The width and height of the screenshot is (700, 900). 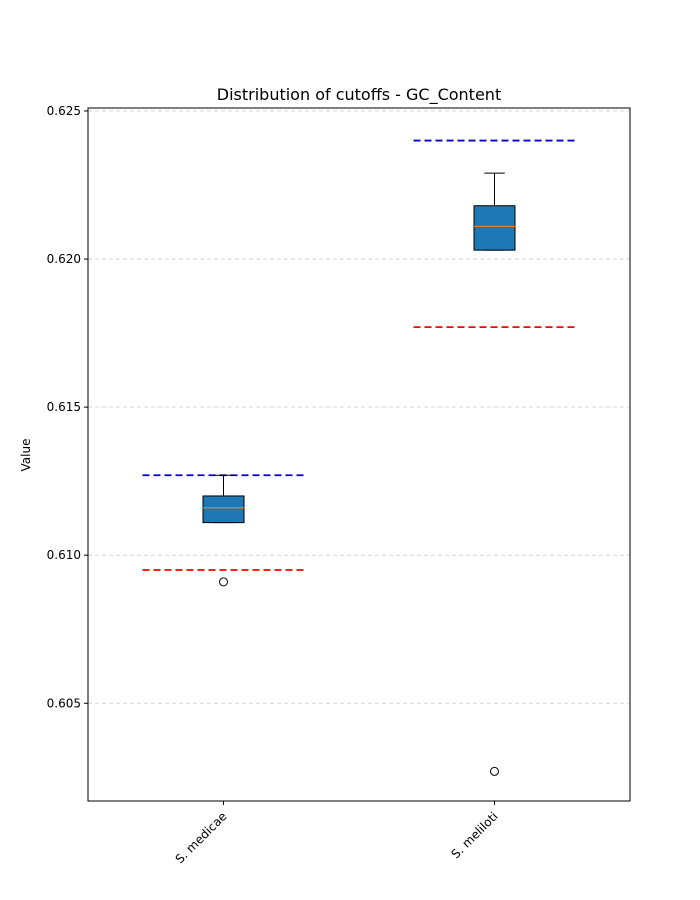 I want to click on x-axis: S. medicae S. meliloti, so click(x=337, y=833).